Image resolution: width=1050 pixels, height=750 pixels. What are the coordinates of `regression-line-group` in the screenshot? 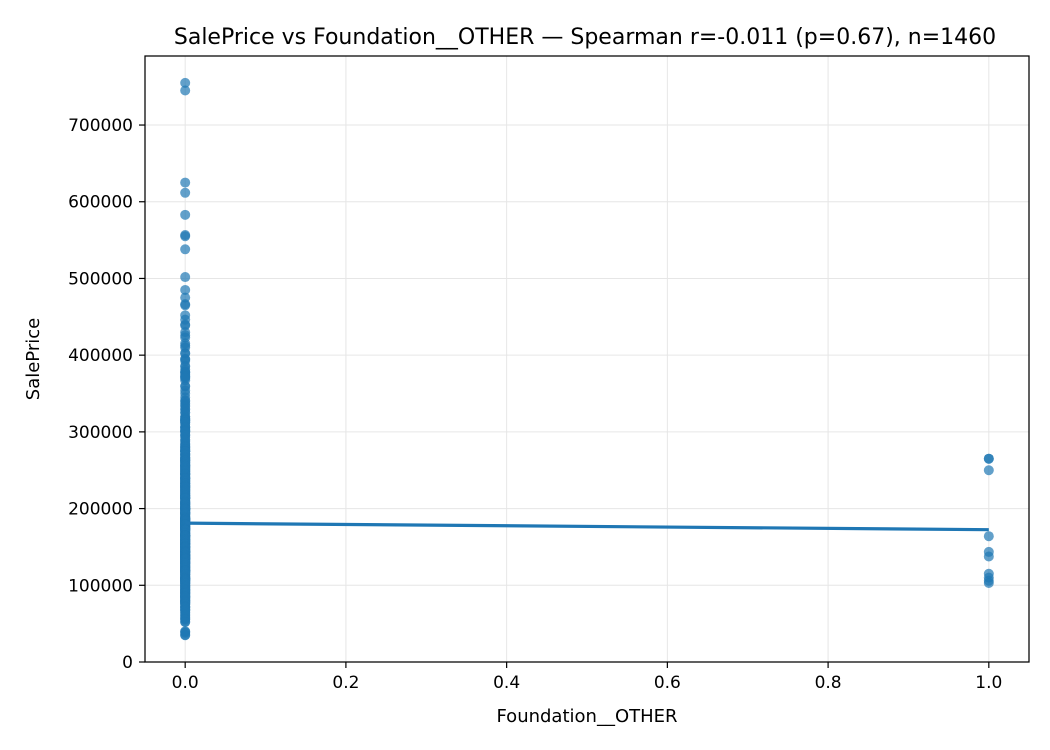 It's located at (587, 526).